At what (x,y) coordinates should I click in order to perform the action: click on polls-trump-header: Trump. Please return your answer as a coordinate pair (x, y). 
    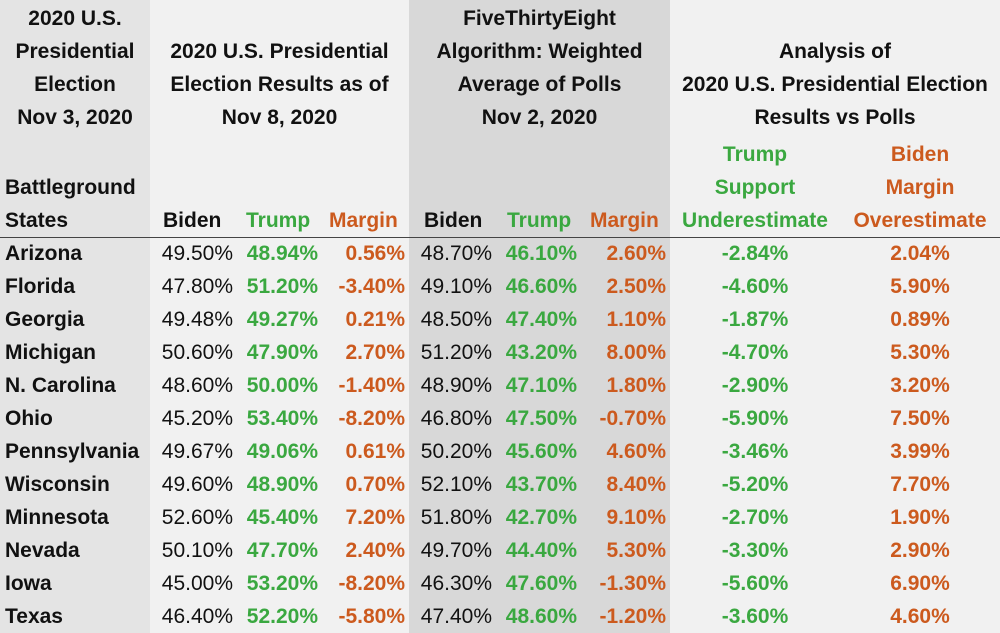
    Looking at the image, I should click on (539, 220).